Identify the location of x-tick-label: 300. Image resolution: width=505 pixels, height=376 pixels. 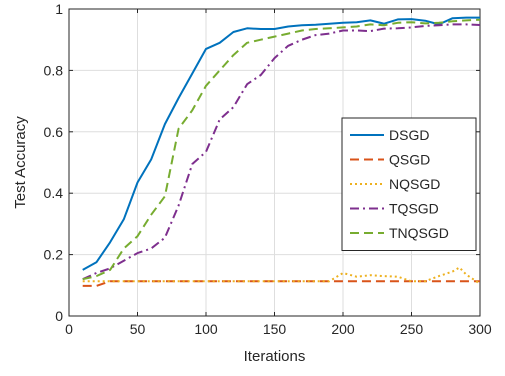
(480, 329).